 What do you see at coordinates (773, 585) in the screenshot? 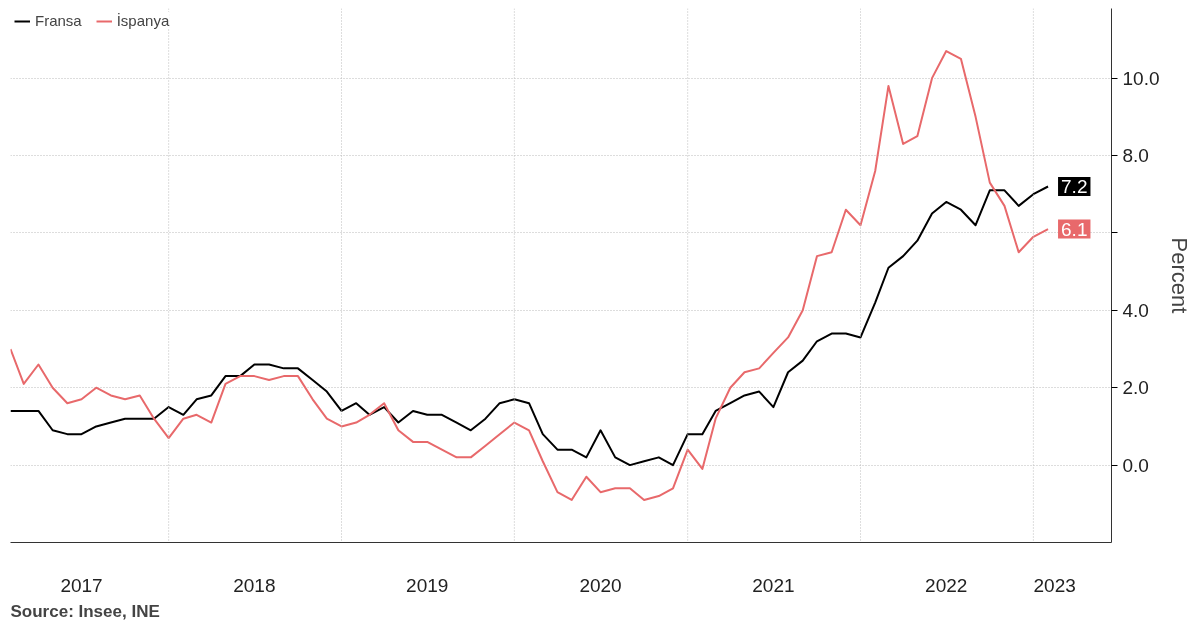
I see `x-tick-label: 2021` at bounding box center [773, 585].